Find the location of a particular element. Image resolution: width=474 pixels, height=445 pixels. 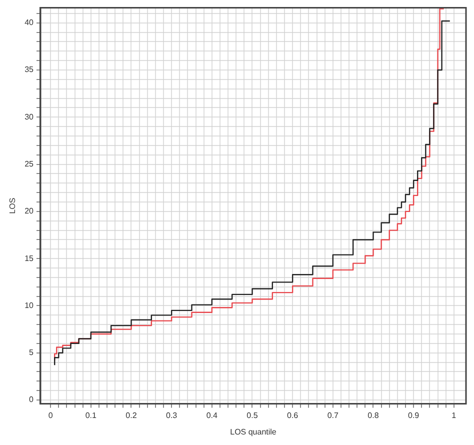

x-tick-label: 1 is located at coordinates (454, 415).